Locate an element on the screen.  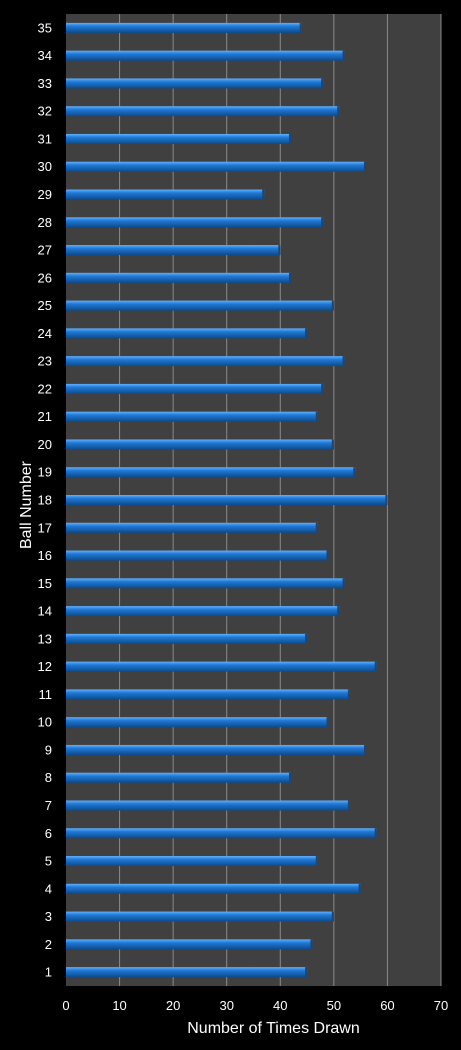
y-tick-label: 19 is located at coordinates (45, 472).